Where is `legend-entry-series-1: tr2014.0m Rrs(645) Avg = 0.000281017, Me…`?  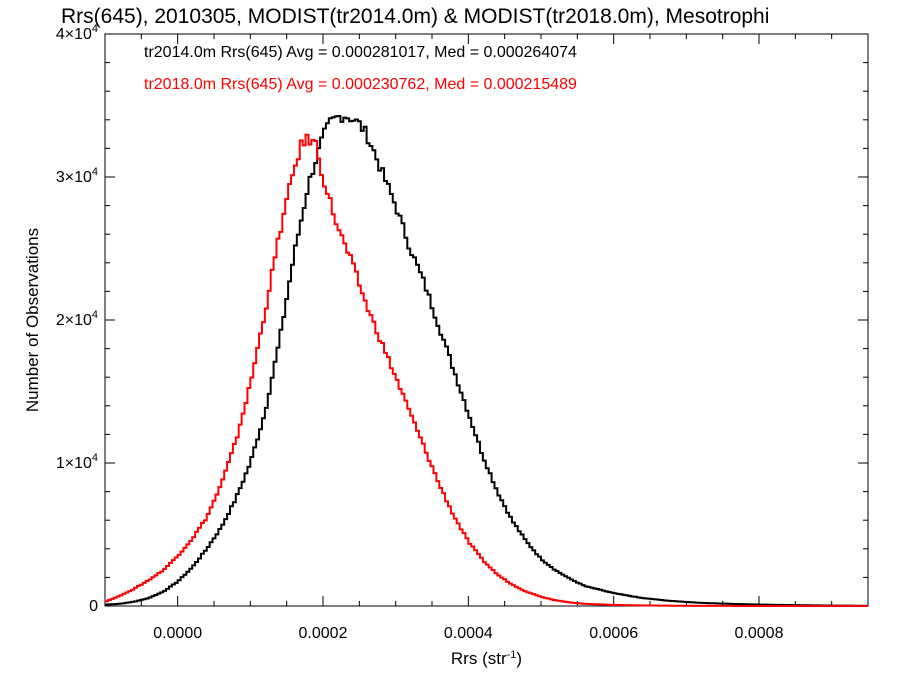 legend-entry-series-1: tr2014.0m Rrs(645) Avg = 0.000281017, Me… is located at coordinates (360, 52).